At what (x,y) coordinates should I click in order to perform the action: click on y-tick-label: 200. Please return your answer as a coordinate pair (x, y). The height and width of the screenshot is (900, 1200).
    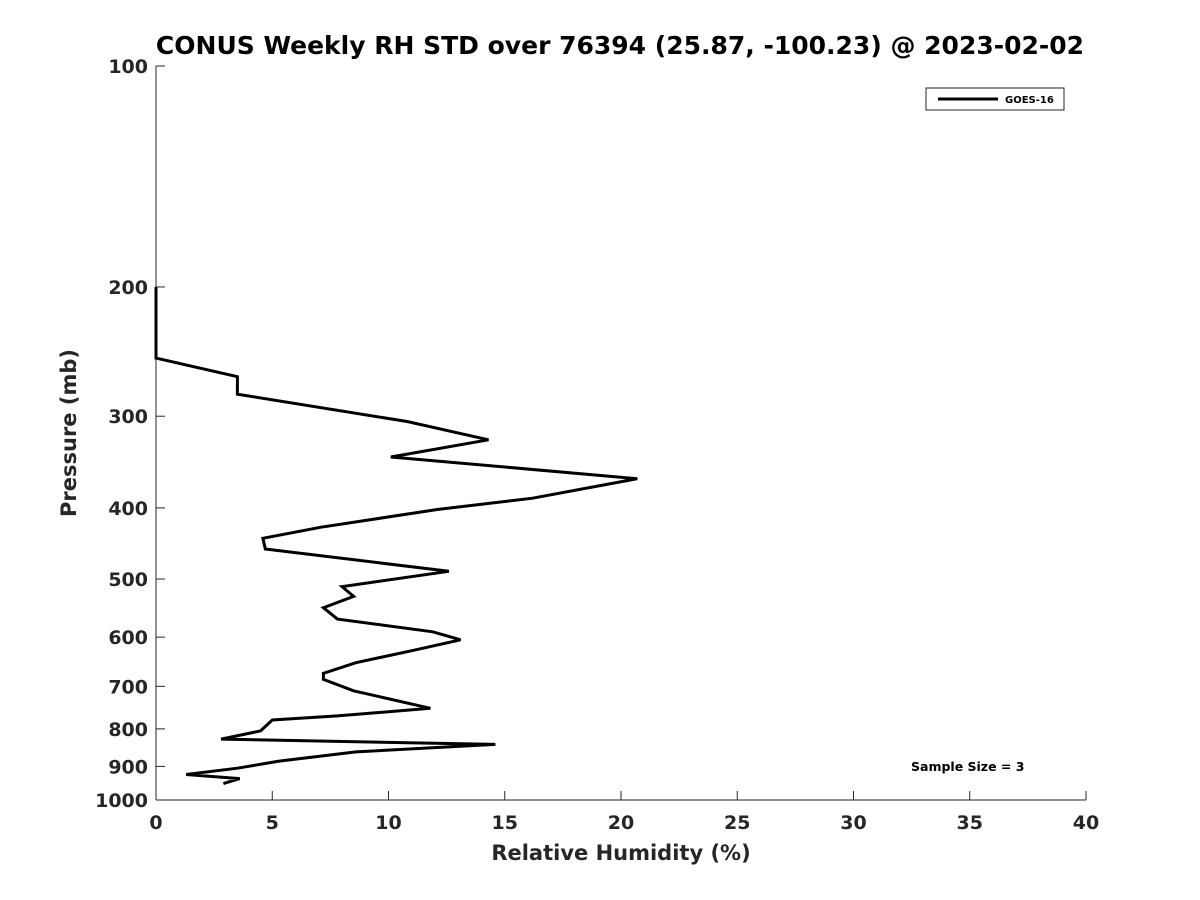
    Looking at the image, I should click on (128, 288).